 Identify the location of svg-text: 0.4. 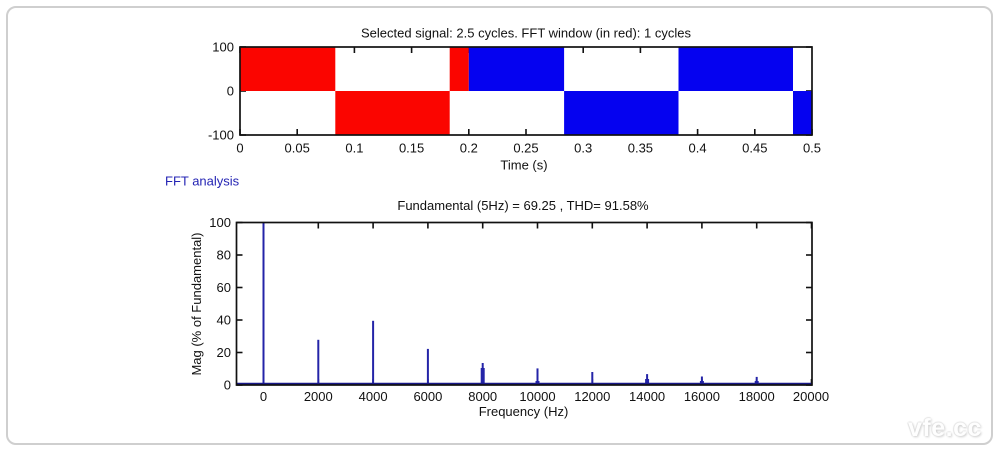
(698, 148).